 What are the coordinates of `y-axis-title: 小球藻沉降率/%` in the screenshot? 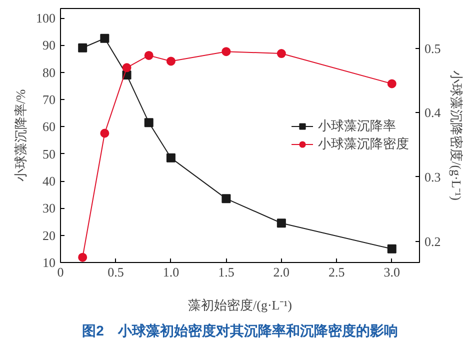 It's located at (20, 135).